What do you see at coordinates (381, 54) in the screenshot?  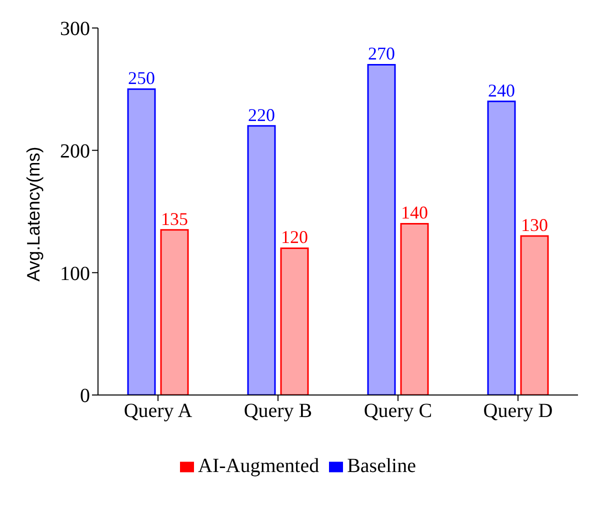 I see `data-label: 270` at bounding box center [381, 54].